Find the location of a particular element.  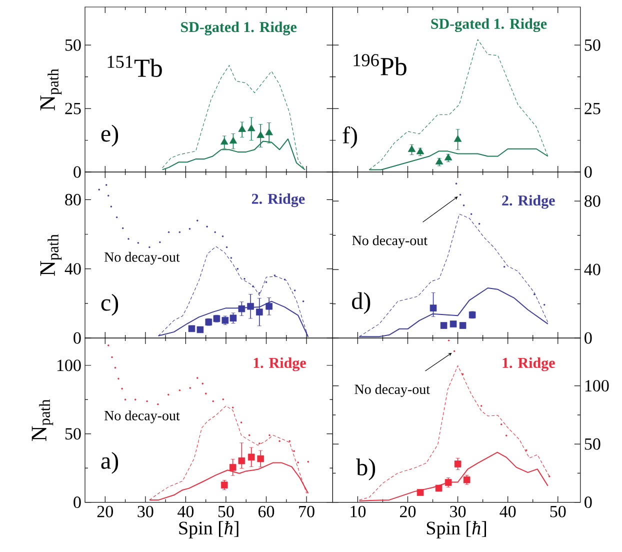

annotation: c) is located at coordinates (109, 305).